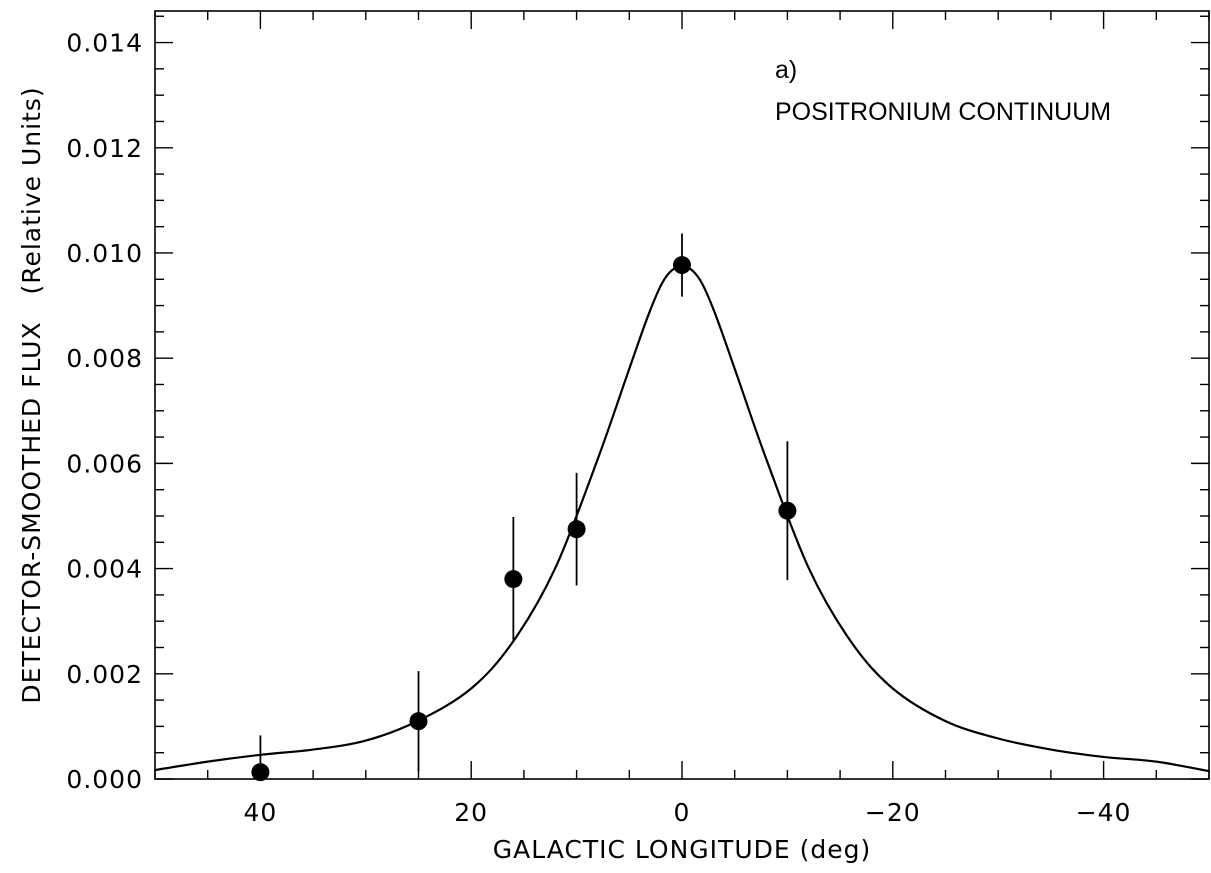  Describe the element at coordinates (893, 812) in the screenshot. I see `x-tick-label: −20` at that location.